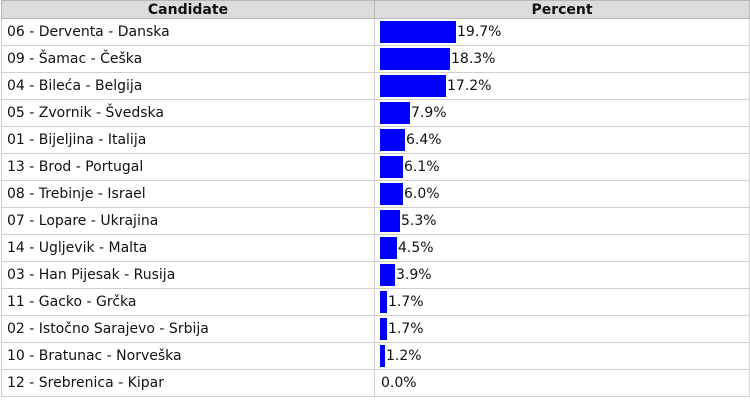  What do you see at coordinates (188, 86) in the screenshot?
I see `candidate-name: 04 - Bileća - Belgija` at bounding box center [188, 86].